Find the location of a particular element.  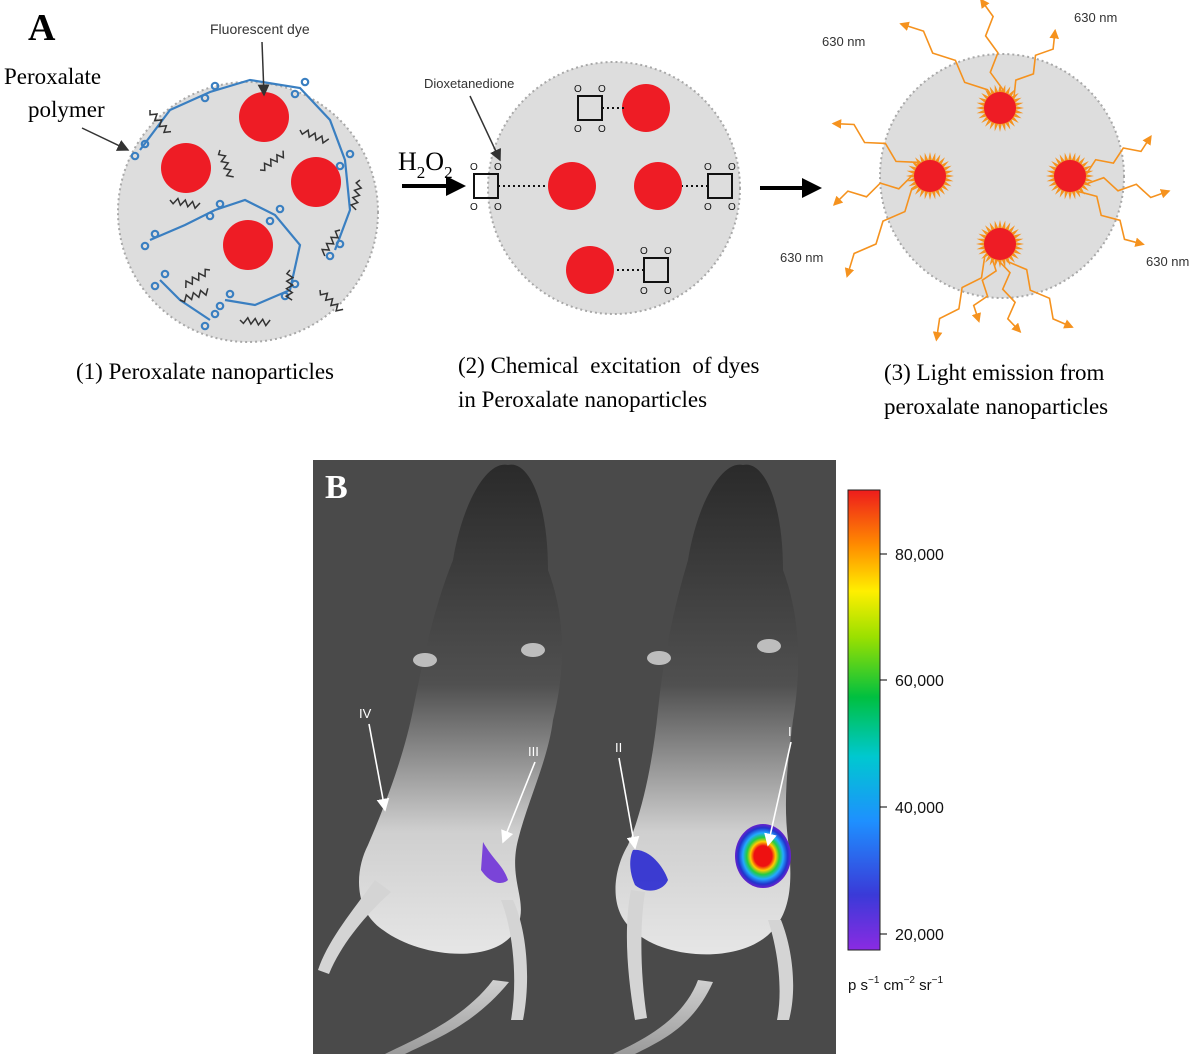

signal-site-i-hotspot is located at coordinates (763, 856).